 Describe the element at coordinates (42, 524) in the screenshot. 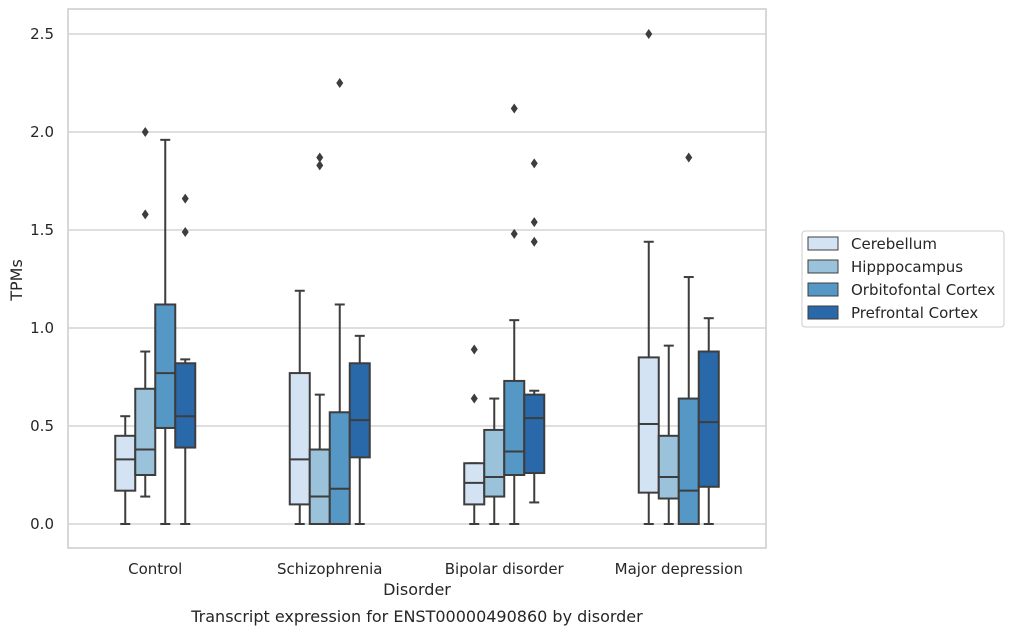

I see `y-tick-label: 0.0` at that location.